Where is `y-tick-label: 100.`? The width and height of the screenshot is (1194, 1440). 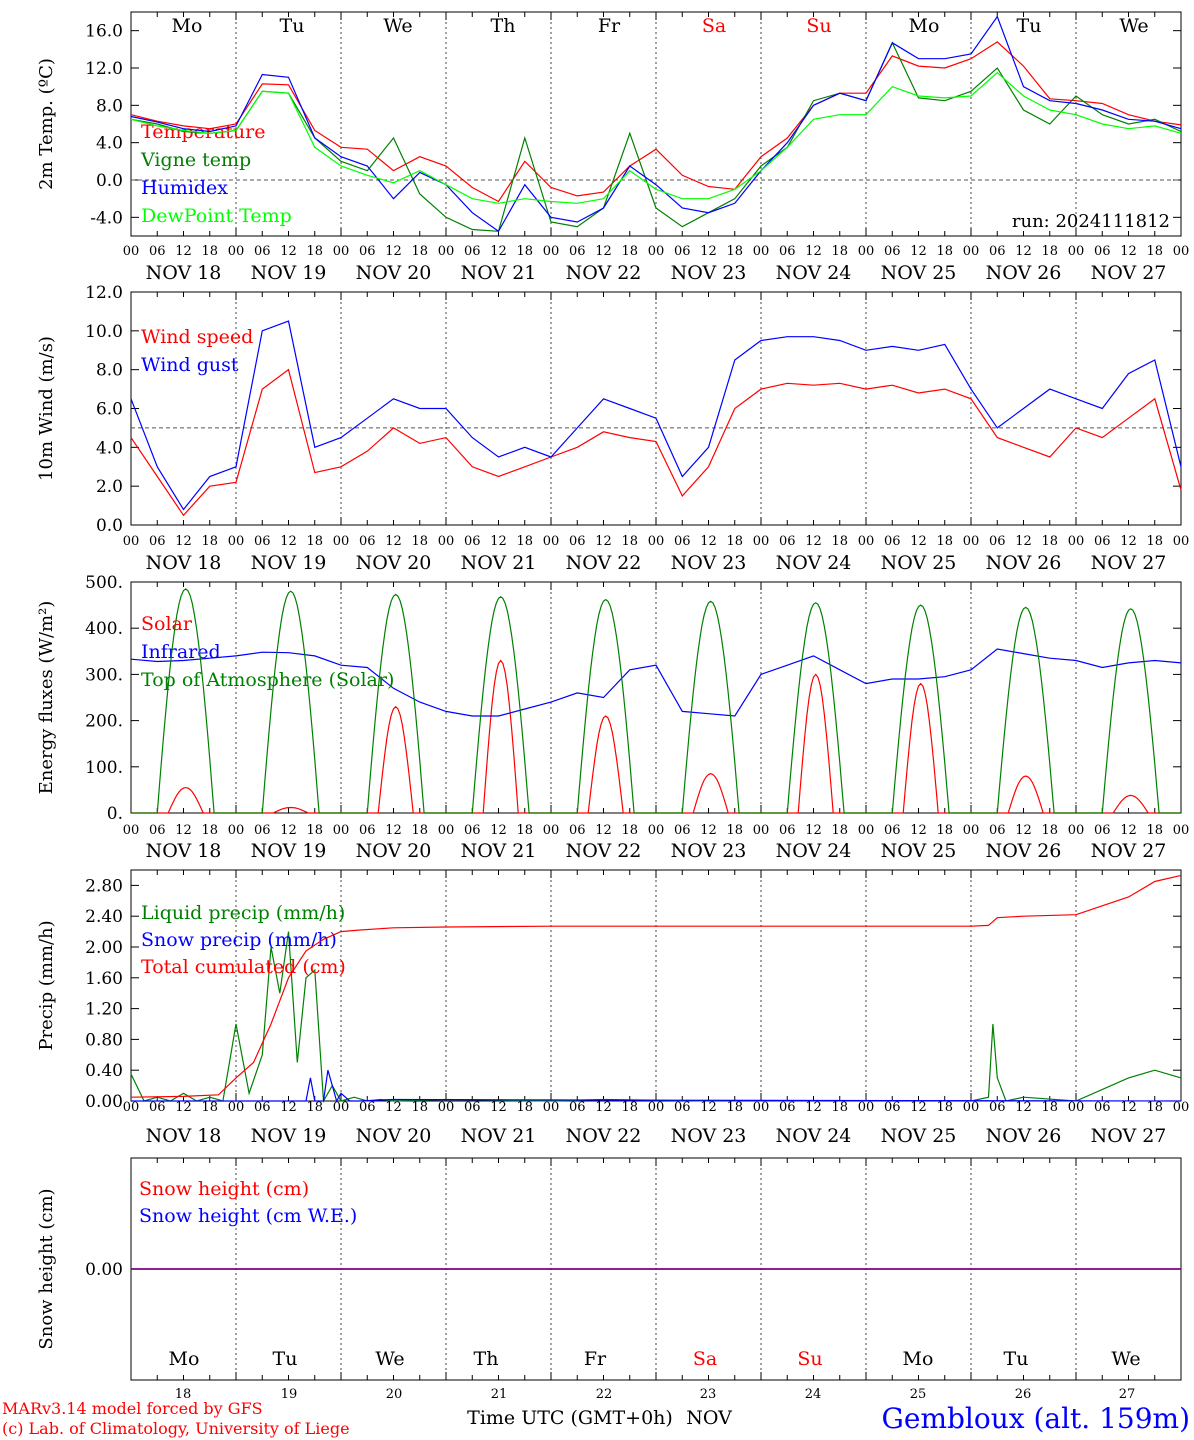
y-tick-label: 100. is located at coordinates (104, 768).